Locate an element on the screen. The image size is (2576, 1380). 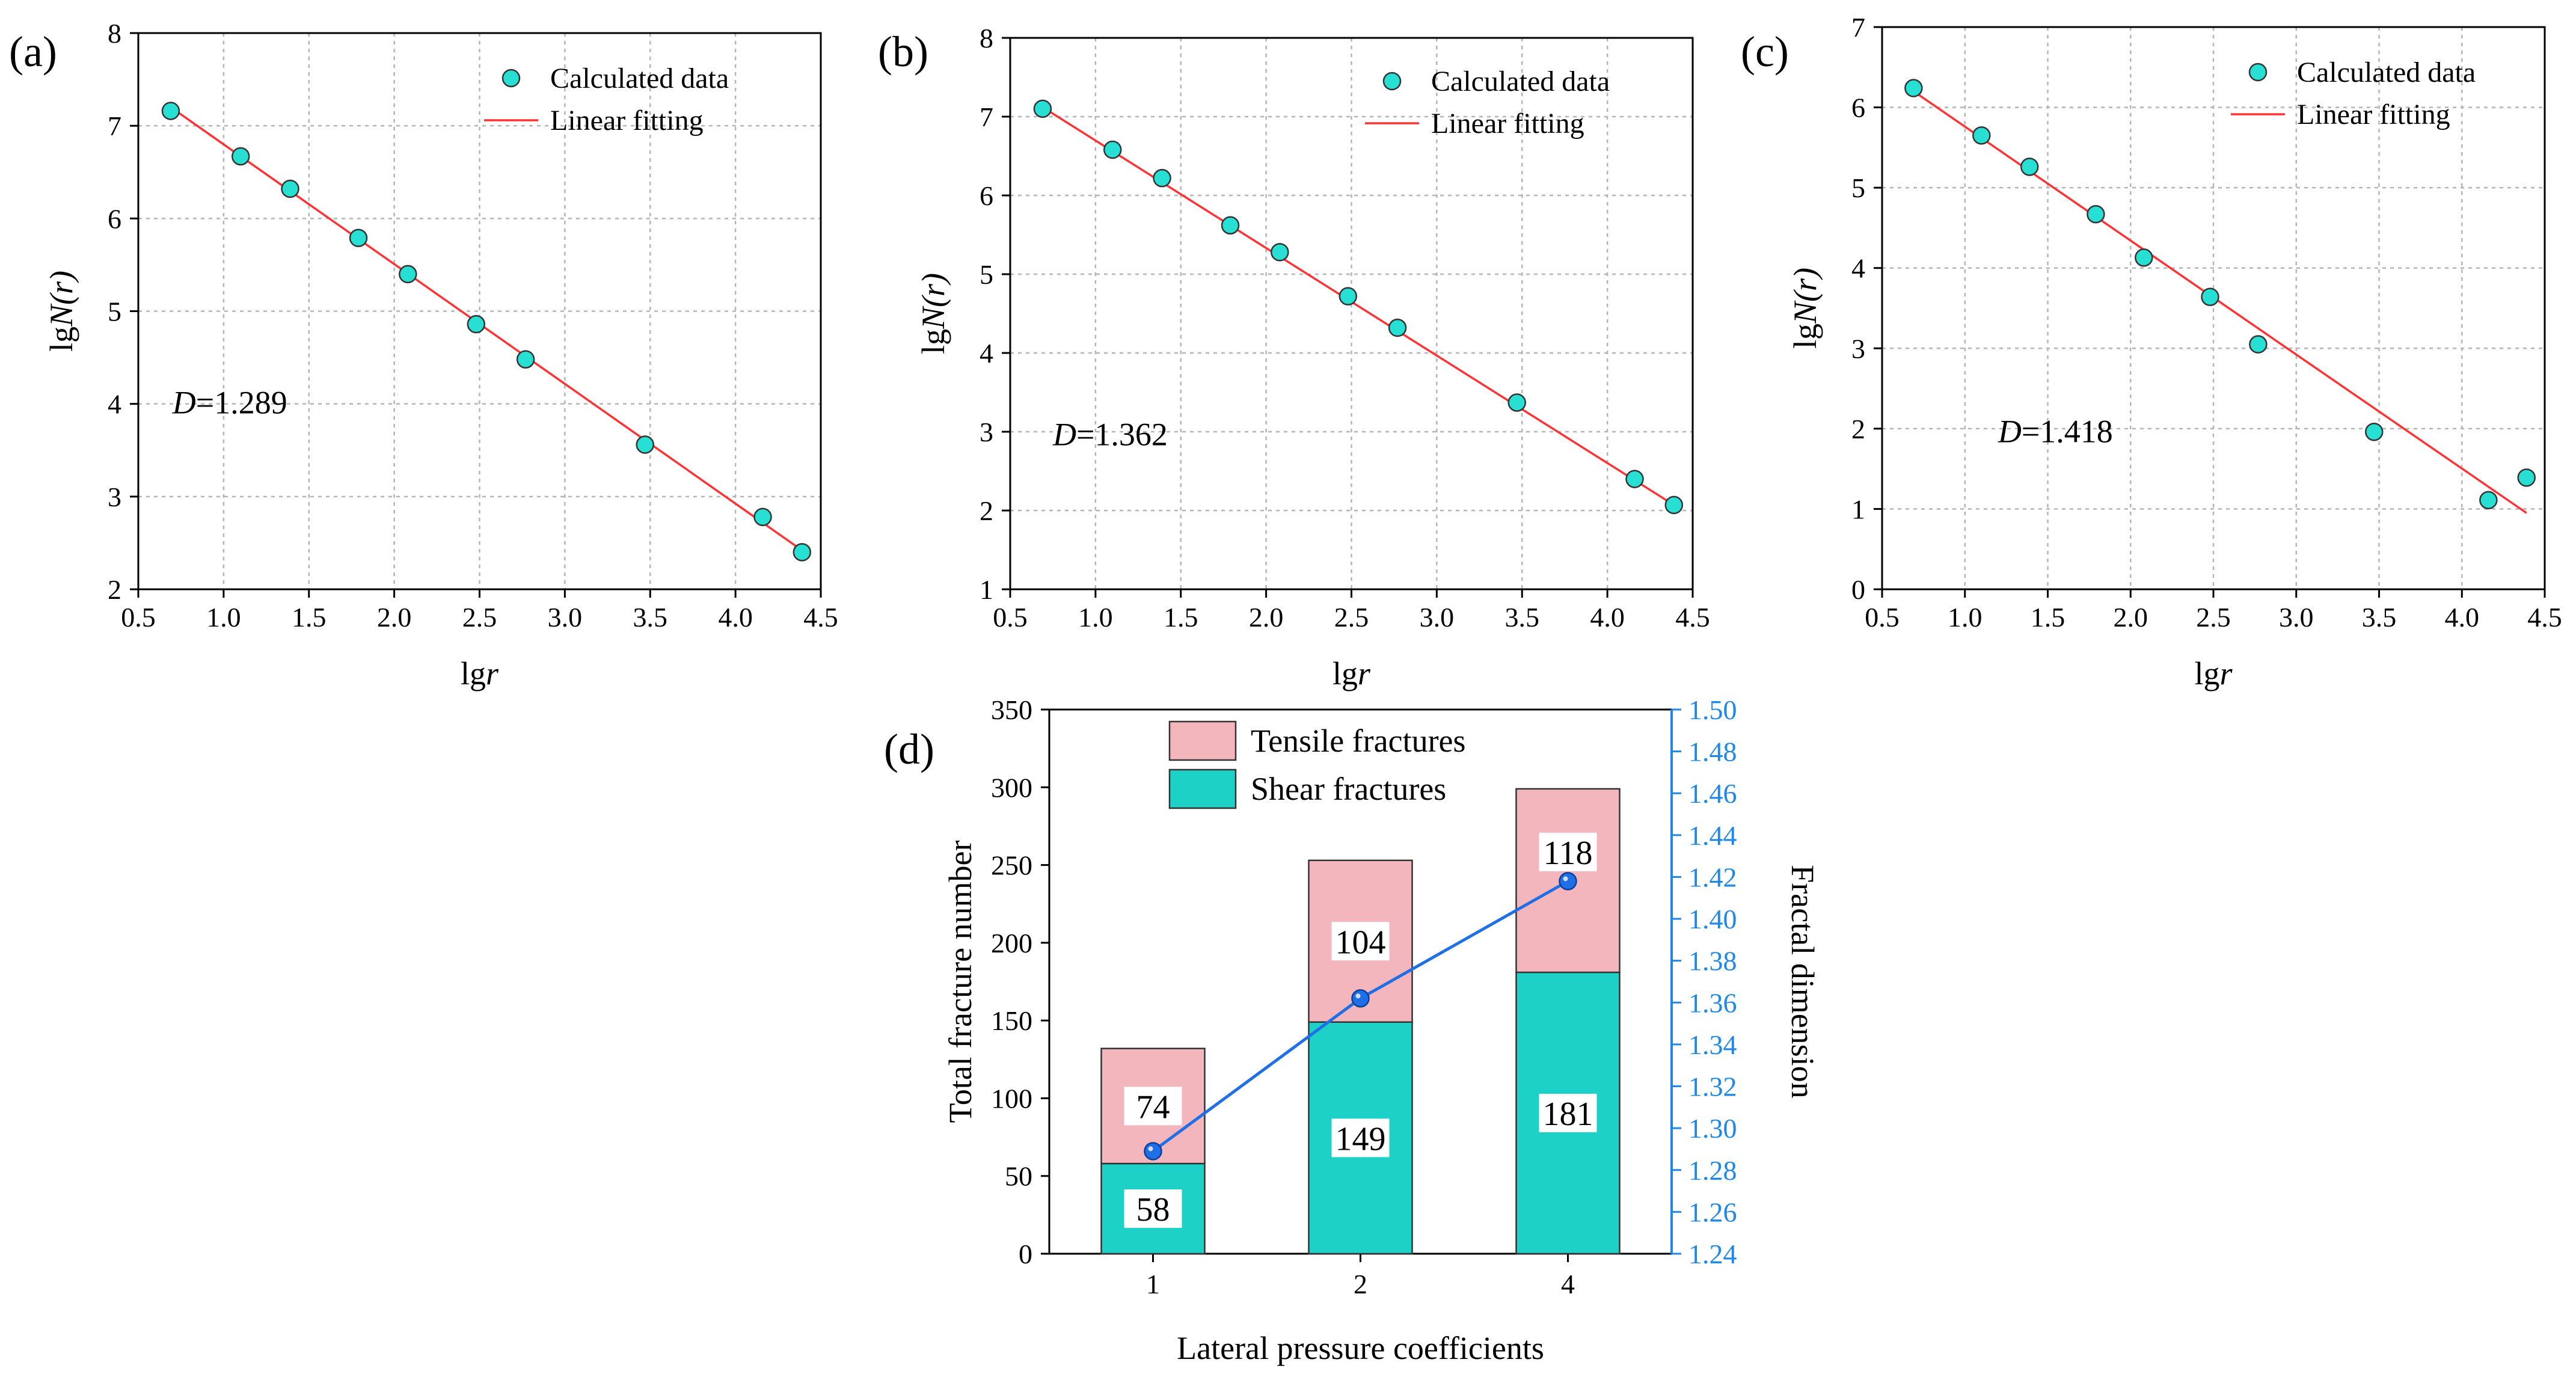
value-label: 181 is located at coordinates (1568, 1114).